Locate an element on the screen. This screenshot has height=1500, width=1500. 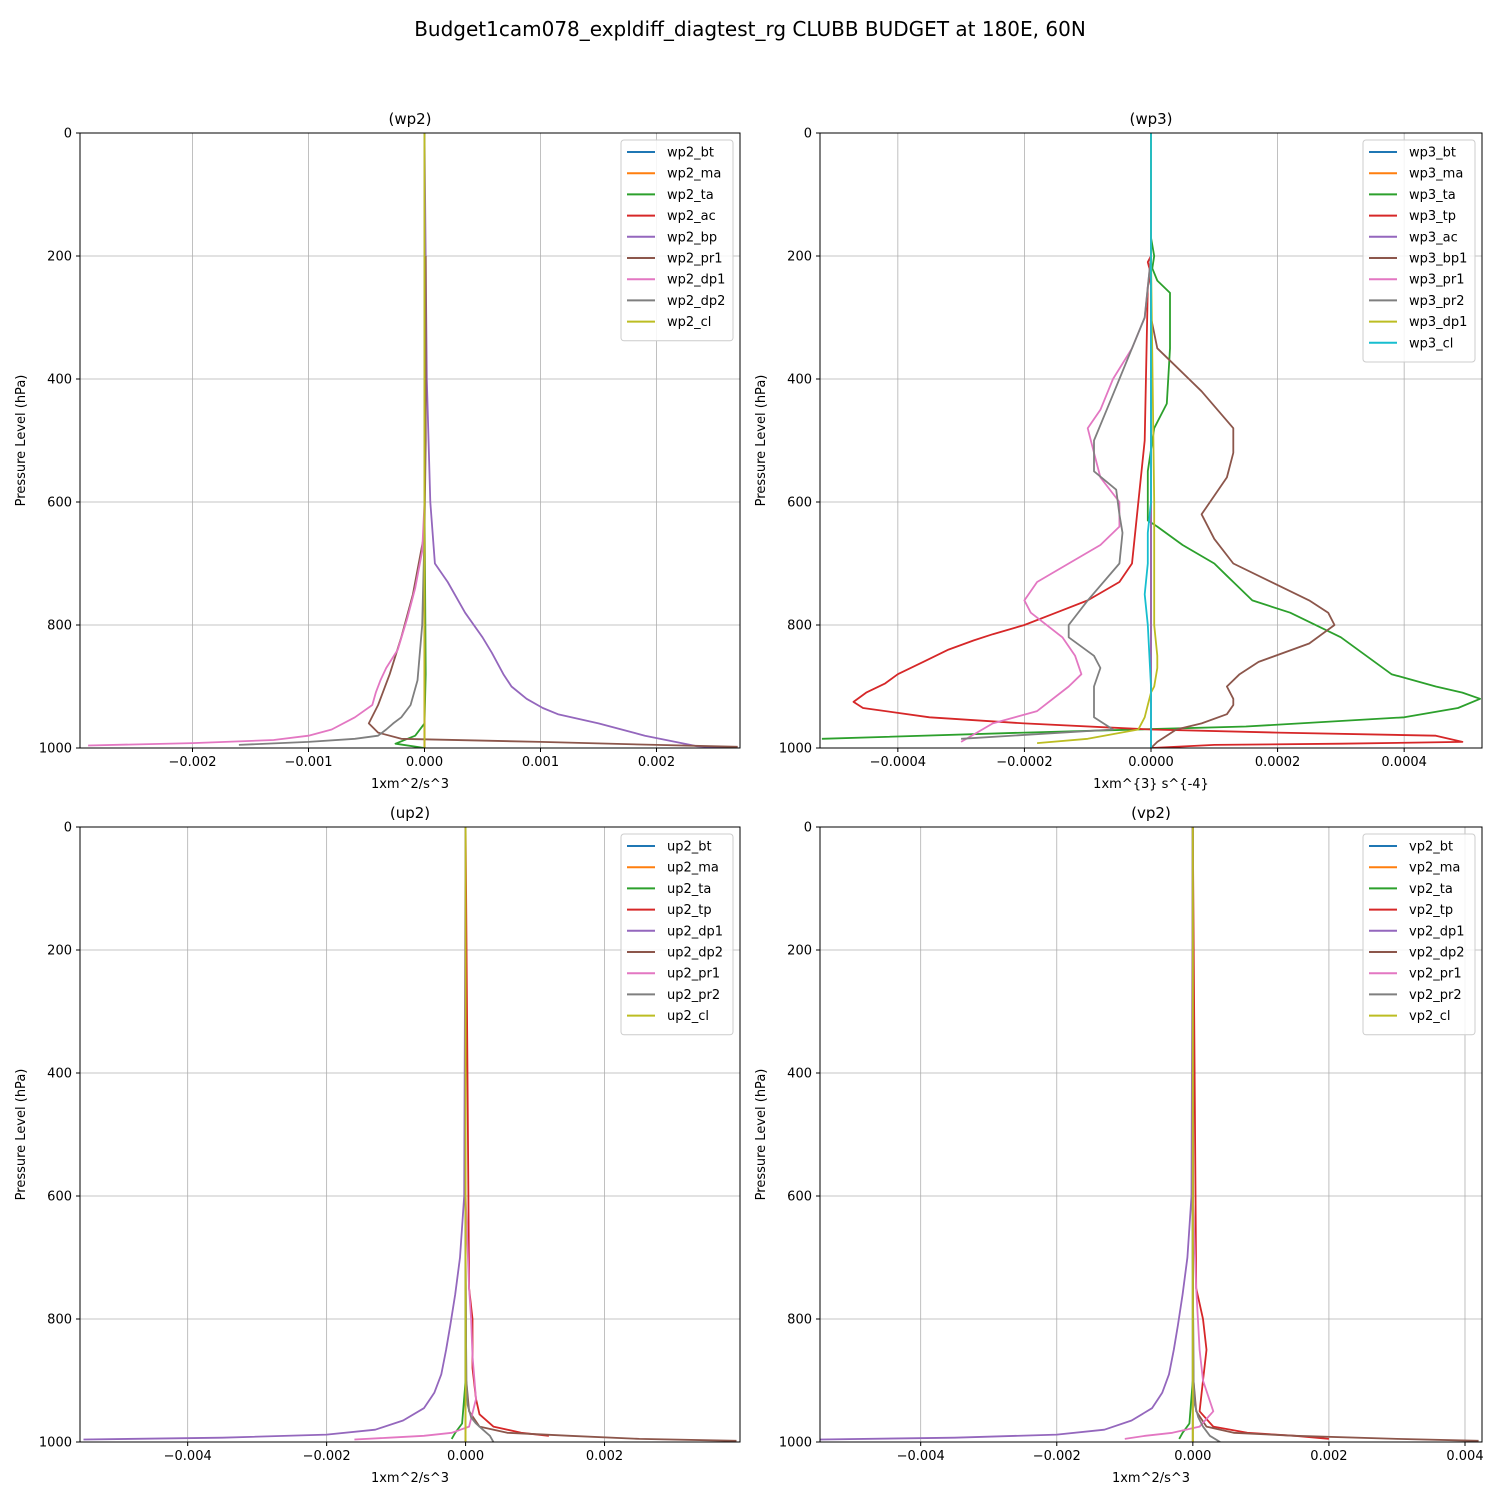
legend-label: wp2_bt is located at coordinates (690, 153).